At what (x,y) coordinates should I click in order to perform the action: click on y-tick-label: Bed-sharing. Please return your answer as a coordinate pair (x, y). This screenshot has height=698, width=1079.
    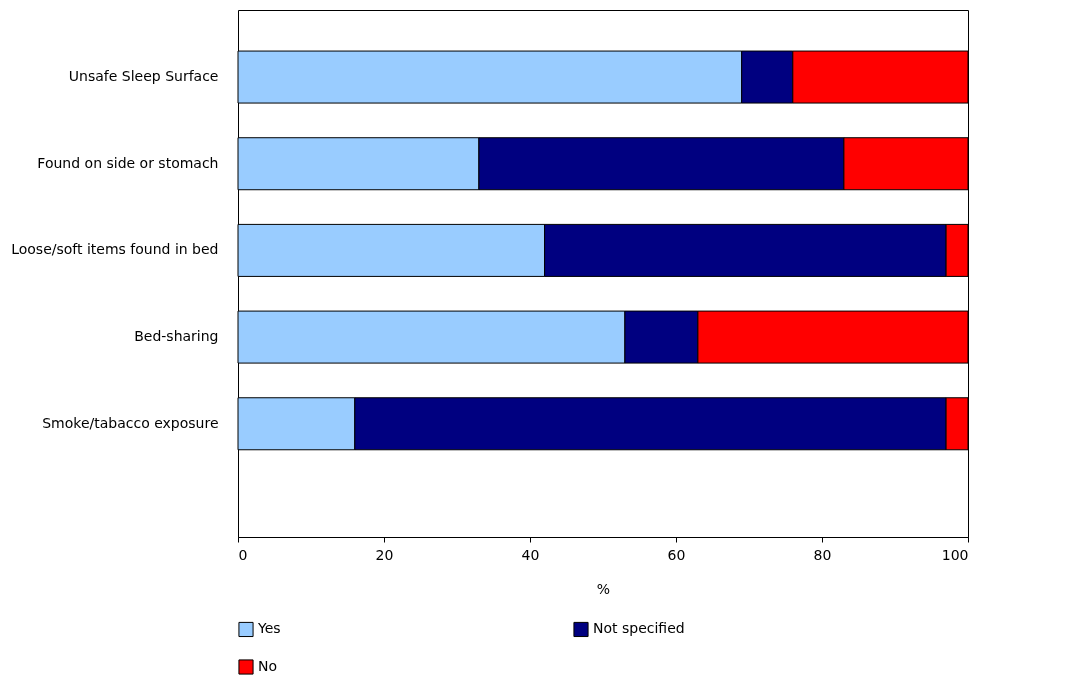
    Looking at the image, I should click on (176, 336).